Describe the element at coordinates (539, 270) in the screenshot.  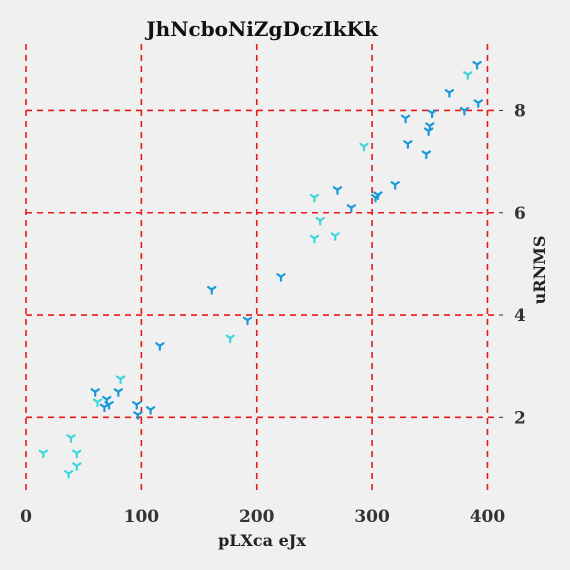
I see `y-axis-label: uRNMS` at that location.